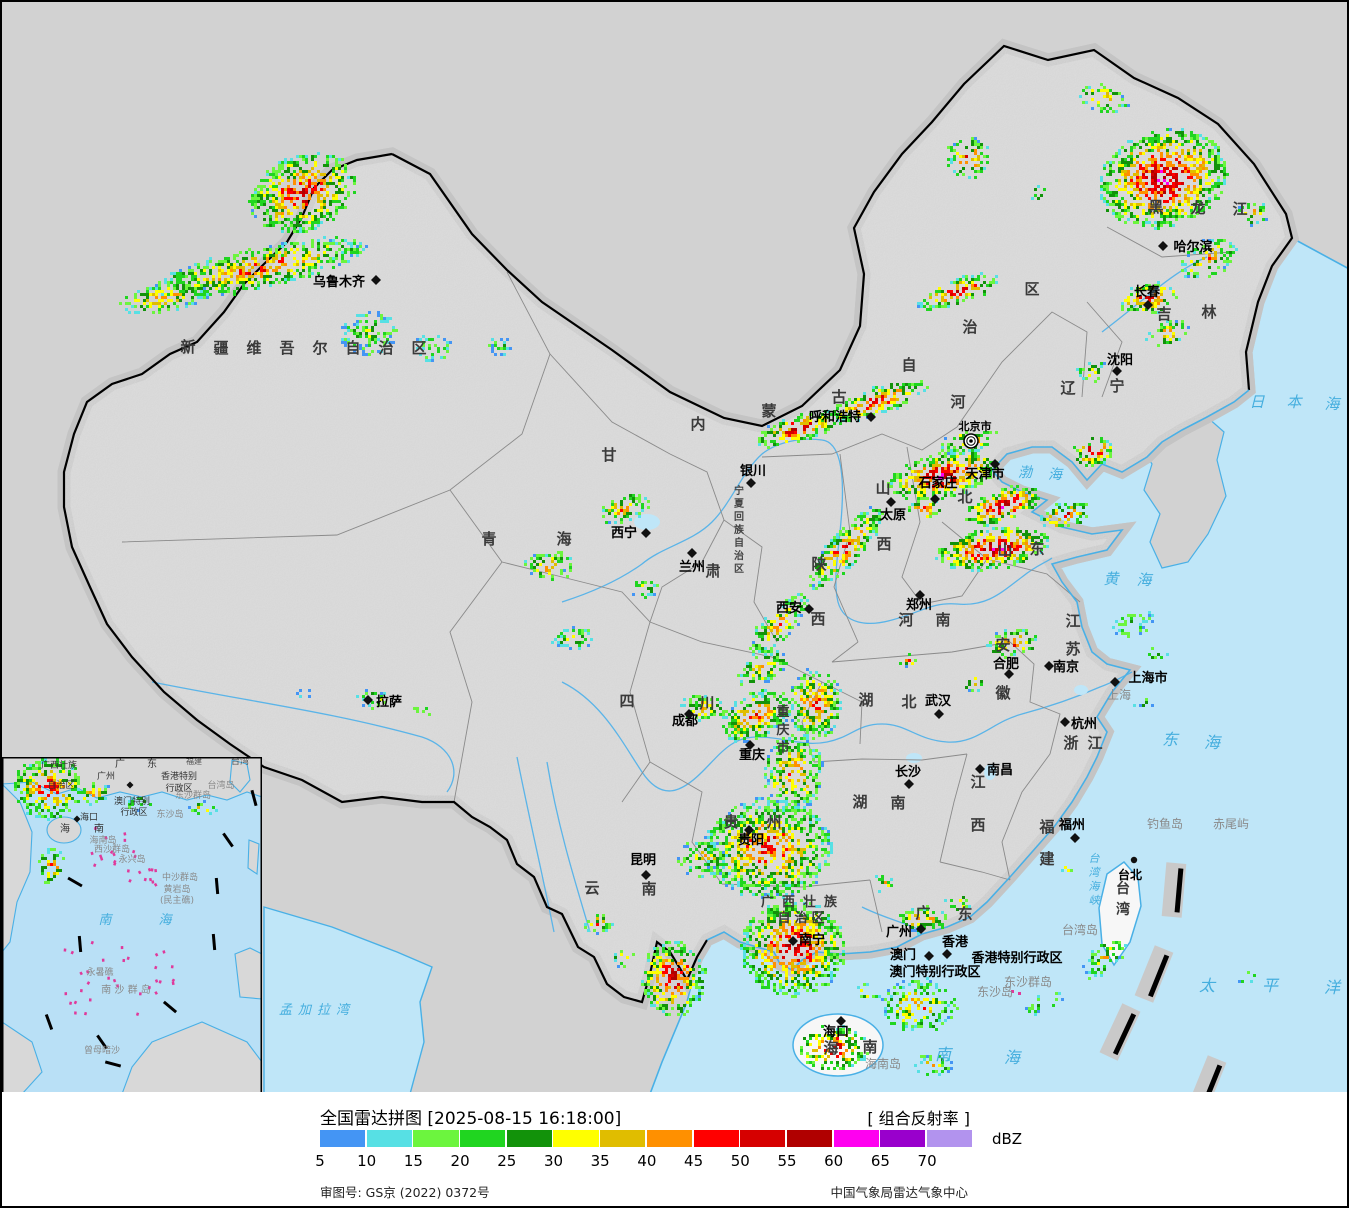 The image size is (1349, 1208). I want to click on dbz-tick-40: 40, so click(647, 1161).